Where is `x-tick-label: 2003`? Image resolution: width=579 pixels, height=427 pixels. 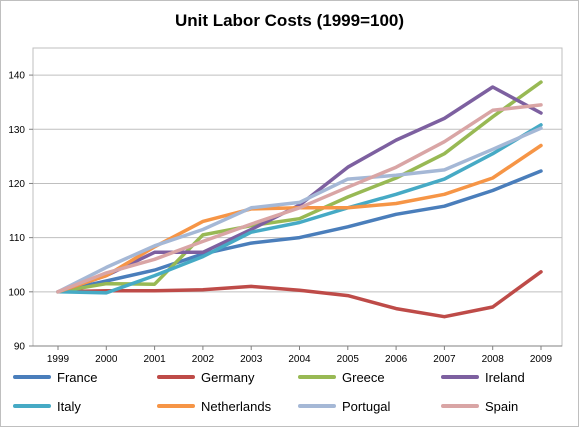 x-tick-label: 2003 is located at coordinates (251, 359).